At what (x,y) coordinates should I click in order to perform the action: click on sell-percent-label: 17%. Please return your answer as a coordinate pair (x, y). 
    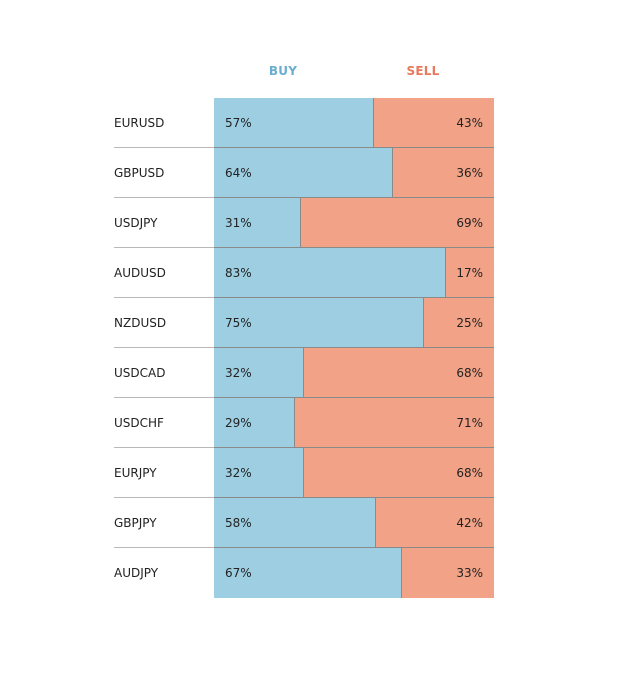
    Looking at the image, I should click on (469, 273).